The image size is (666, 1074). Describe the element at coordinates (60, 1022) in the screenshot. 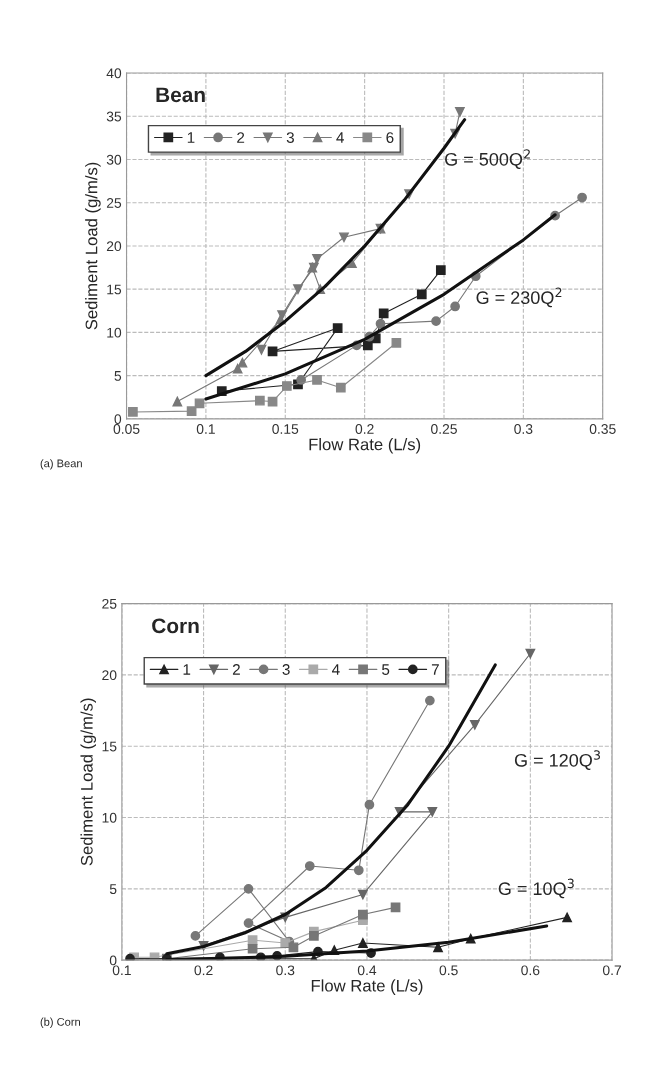

I see `text: (b) Corn` at that location.